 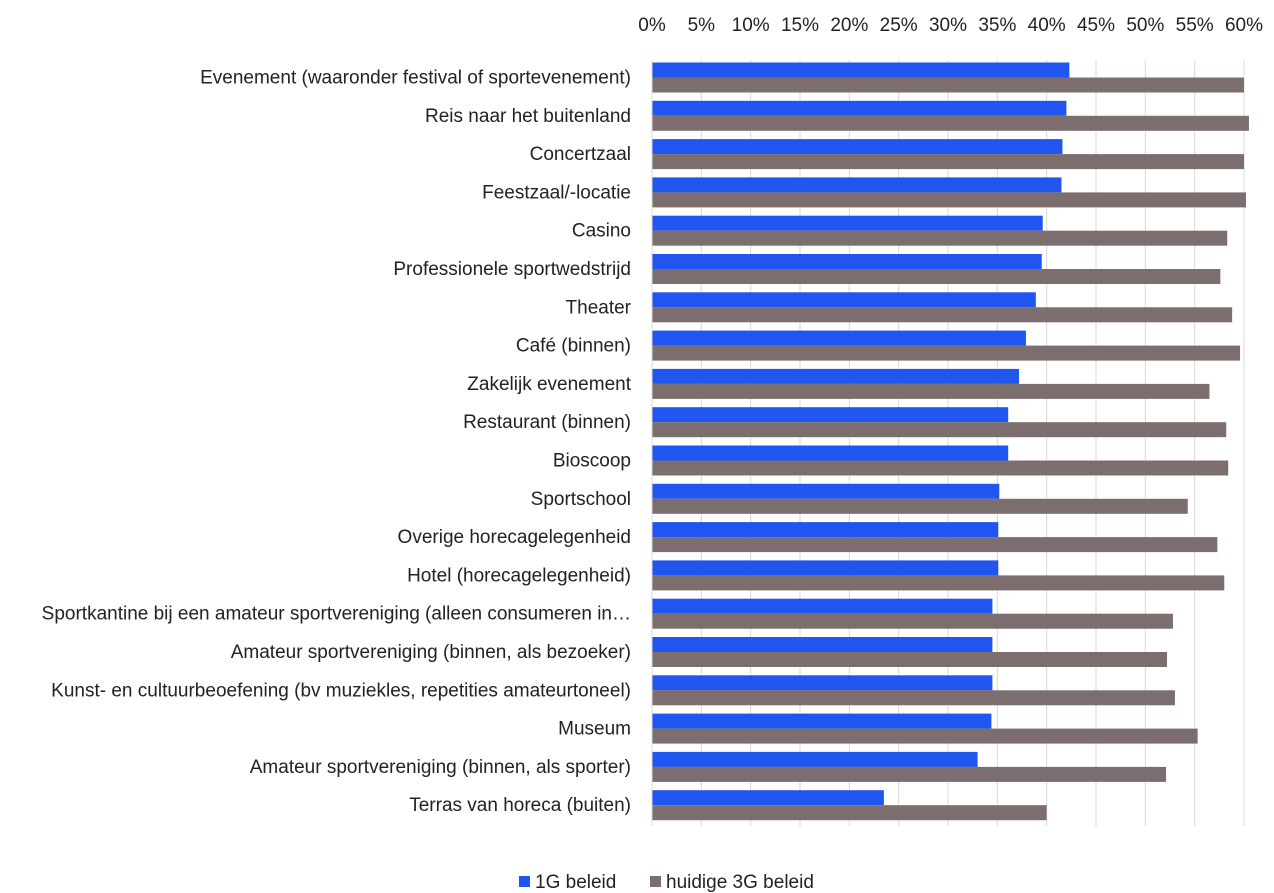 What do you see at coordinates (1047, 25) in the screenshot?
I see `x-tick-label: 40%` at bounding box center [1047, 25].